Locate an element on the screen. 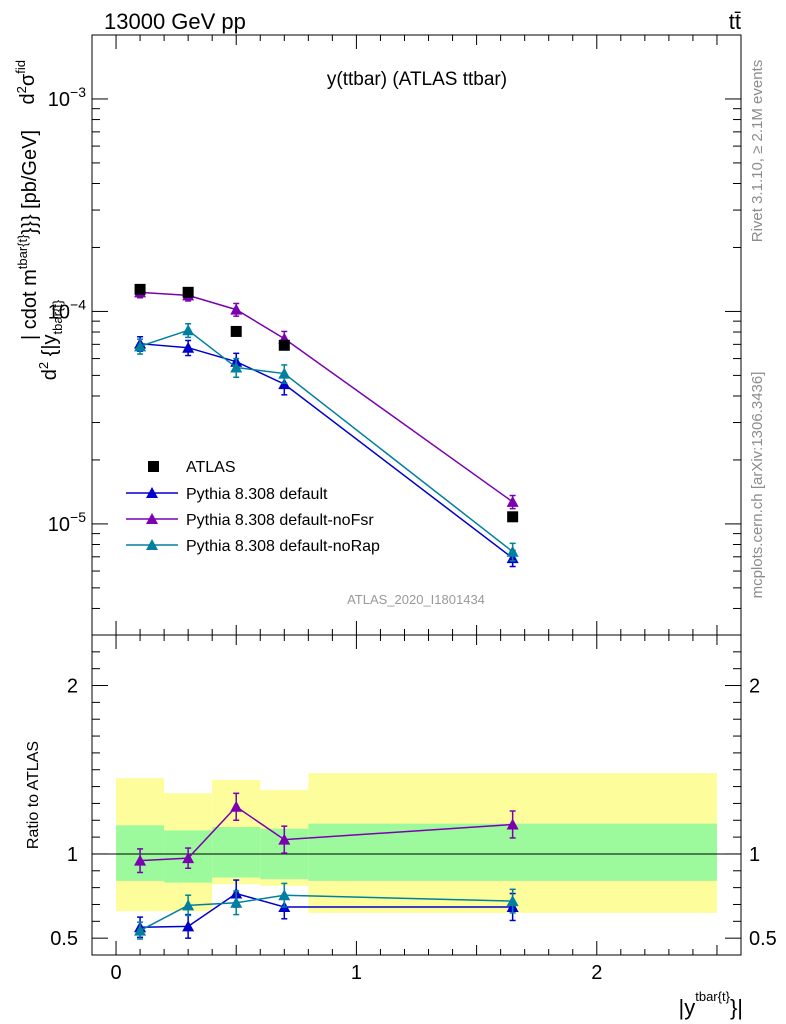 This screenshot has width=786, height=1024. rivet-label: Rivet 3.1.10, ≥ 2.1M events is located at coordinates (757, 151).